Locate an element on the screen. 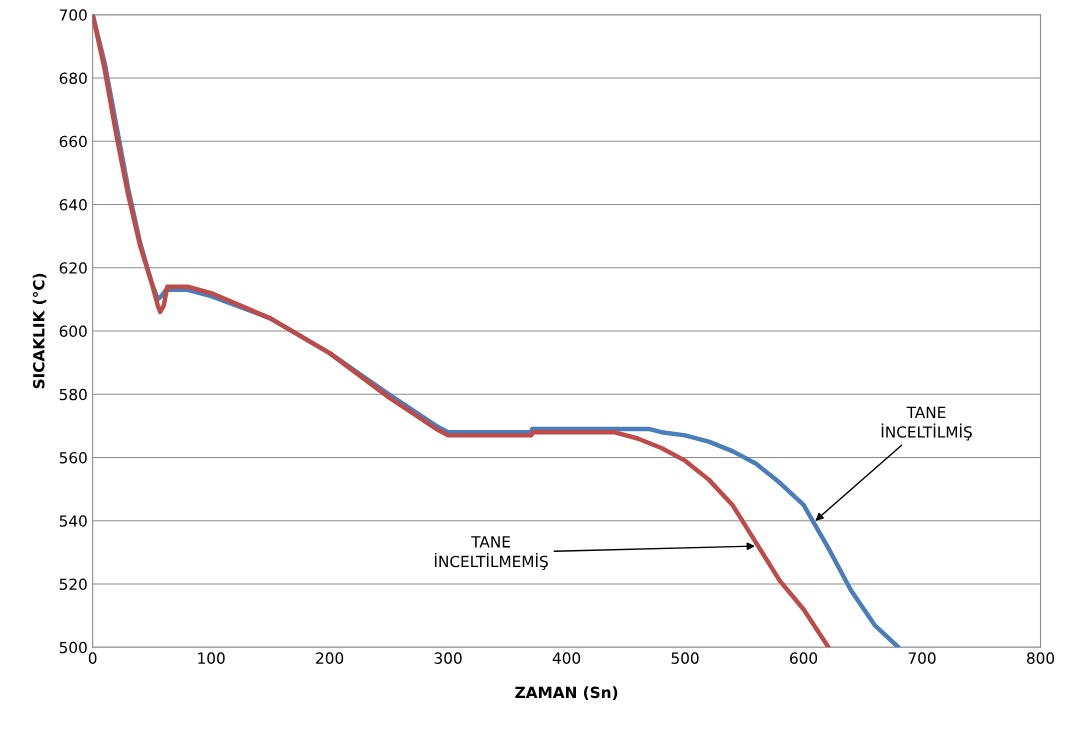  x-tick-label: 100 is located at coordinates (211, 658).